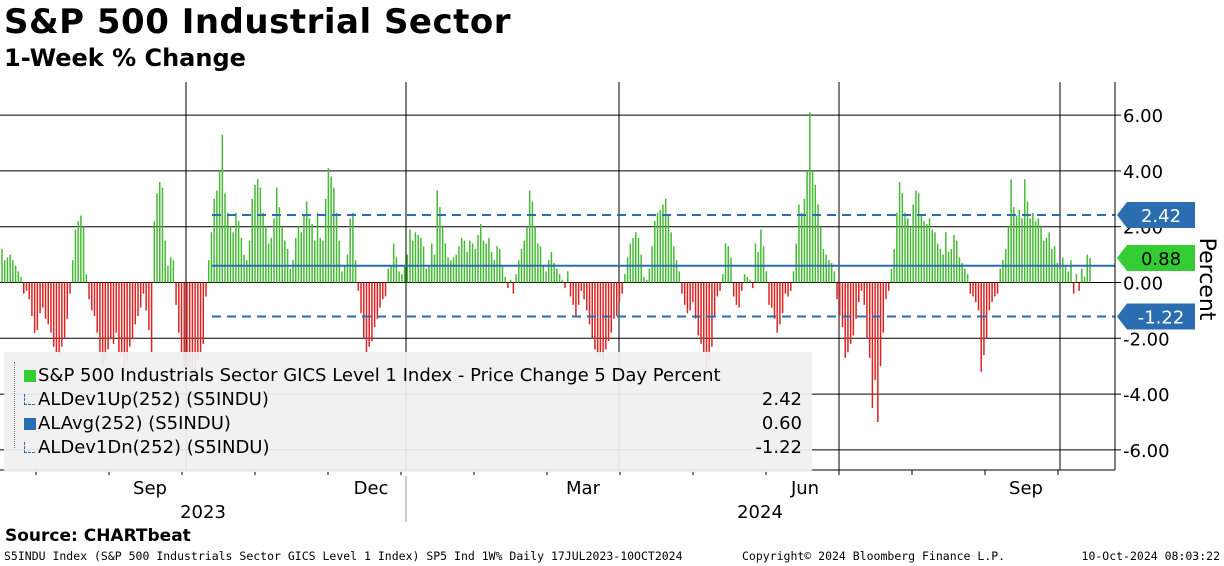 This screenshot has width=1224, height=566. What do you see at coordinates (203, 512) in the screenshot?
I see `x-year-label: 2023` at bounding box center [203, 512].